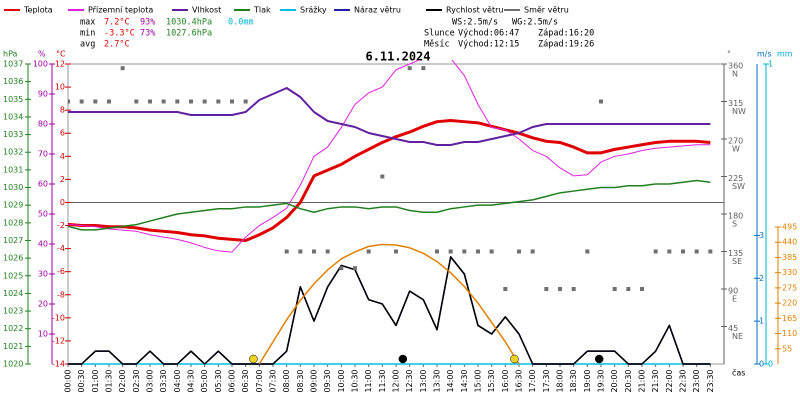 The image size is (800, 400). I want to click on y-tick-label: 495, so click(789, 227).